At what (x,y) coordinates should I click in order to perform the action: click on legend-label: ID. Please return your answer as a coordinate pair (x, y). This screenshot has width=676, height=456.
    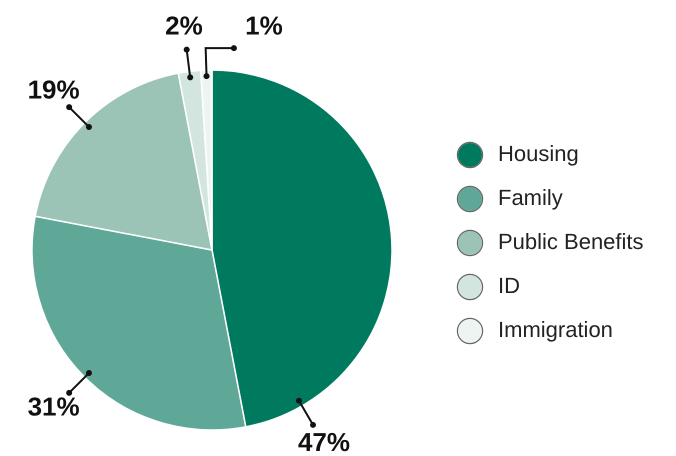
    Looking at the image, I should click on (509, 285).